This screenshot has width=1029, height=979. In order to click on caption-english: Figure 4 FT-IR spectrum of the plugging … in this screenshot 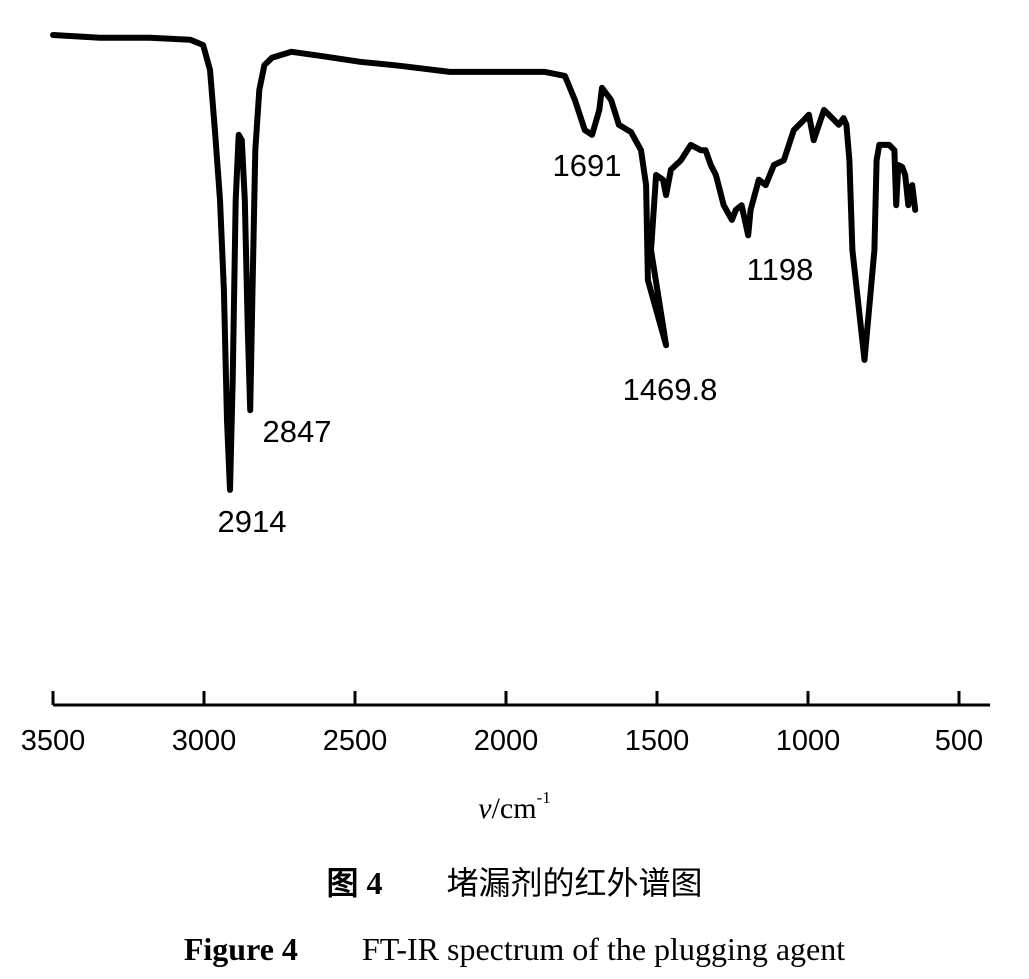, I will do `click(514, 947)`.